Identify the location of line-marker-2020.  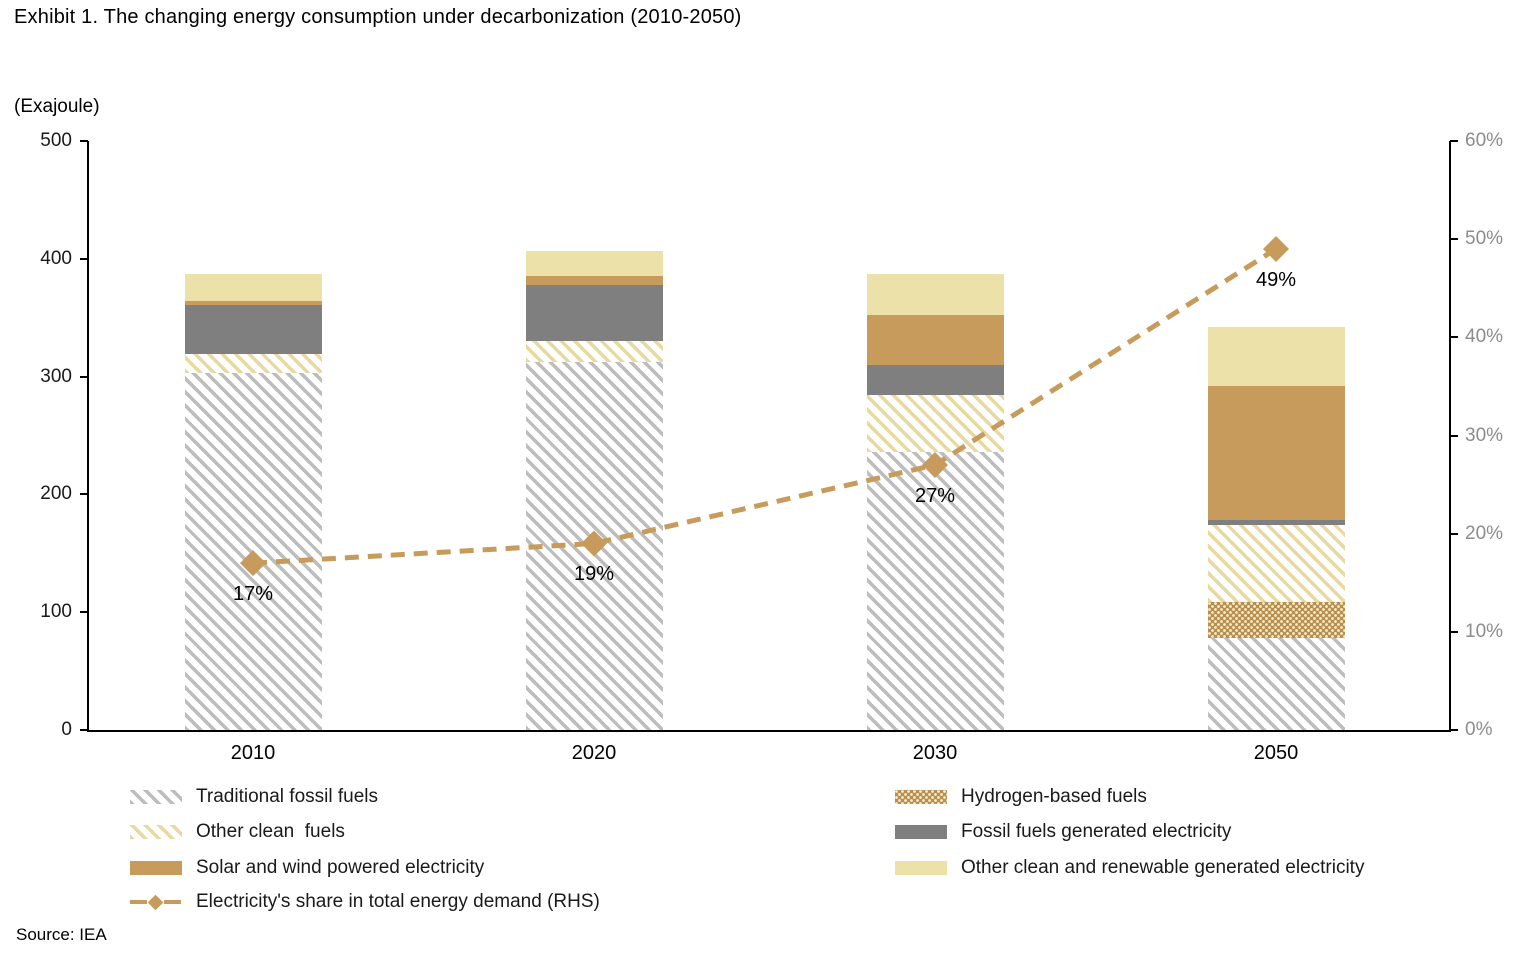
(594, 543).